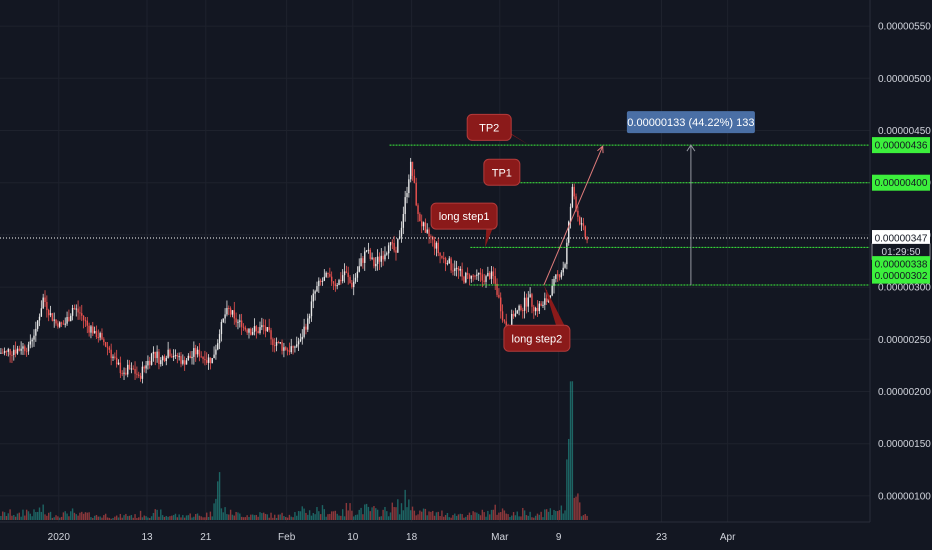 The height and width of the screenshot is (550, 932). Describe the element at coordinates (287, 537) in the screenshot. I see `time-tick-label: Feb` at that location.